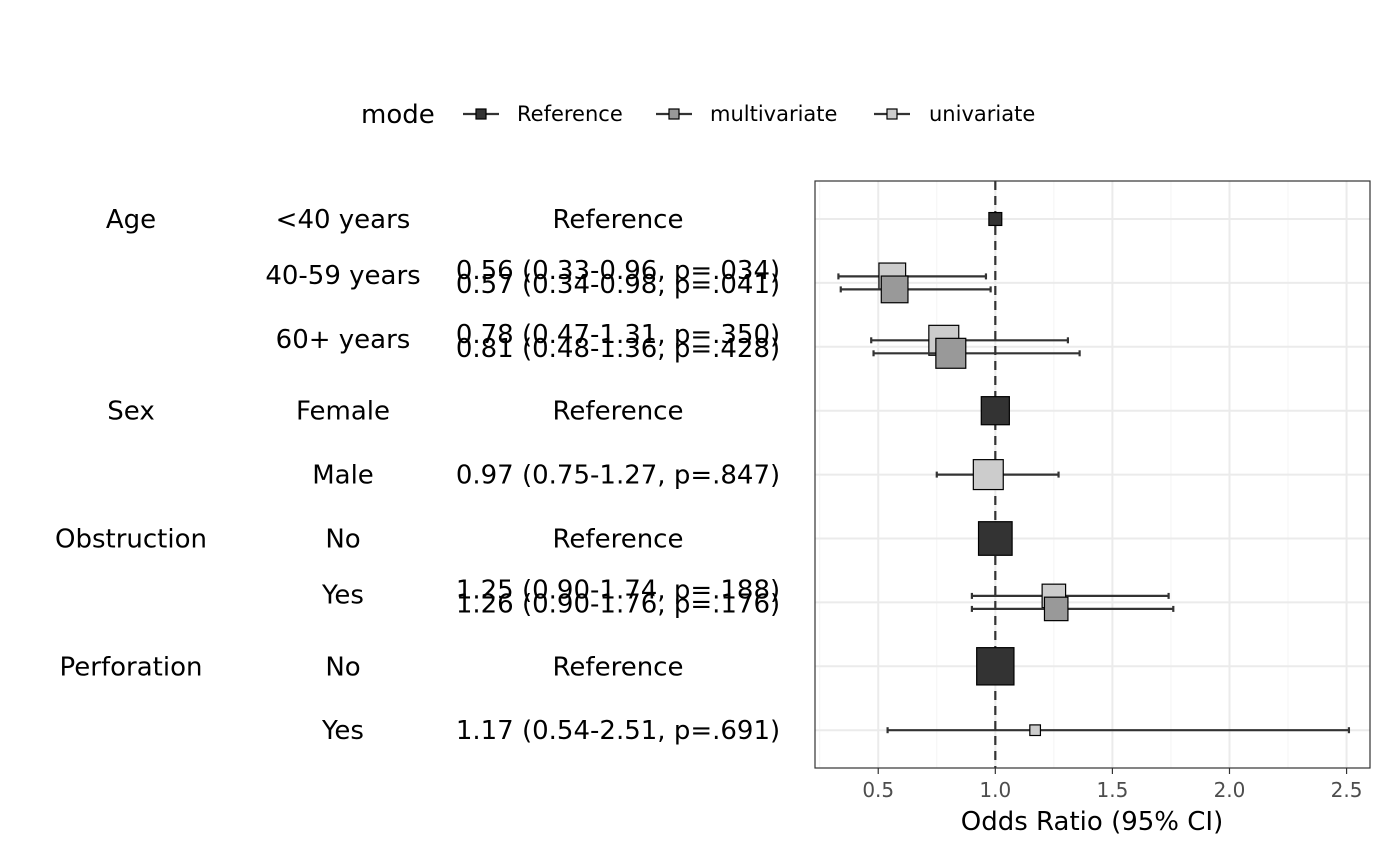 The height and width of the screenshot is (866, 1400). What do you see at coordinates (343, 476) in the screenshot?
I see `level-label: Male` at bounding box center [343, 476].